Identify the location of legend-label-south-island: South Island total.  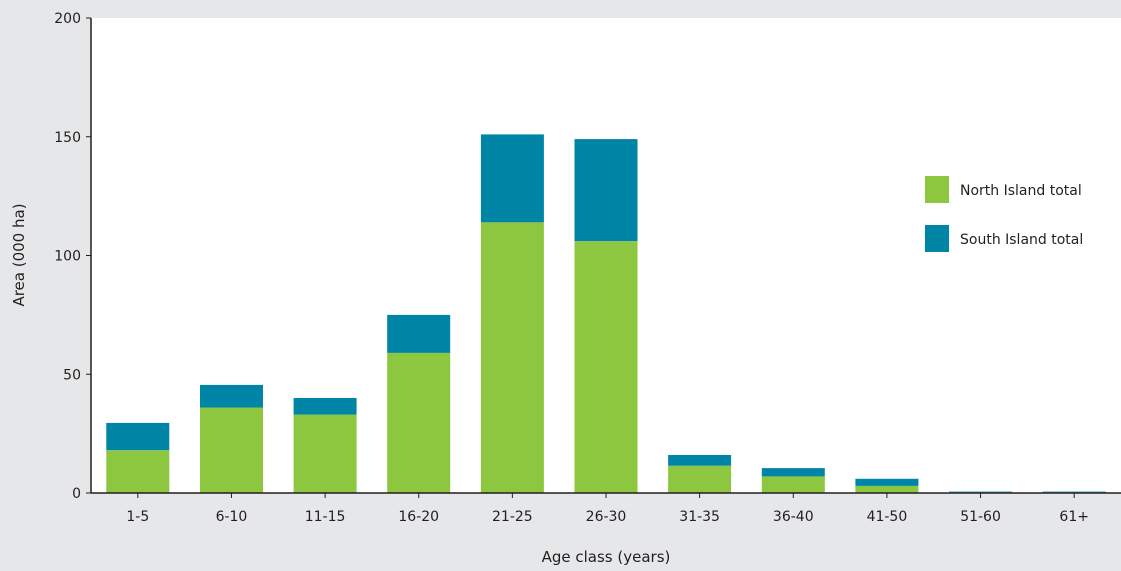
(1021, 240).